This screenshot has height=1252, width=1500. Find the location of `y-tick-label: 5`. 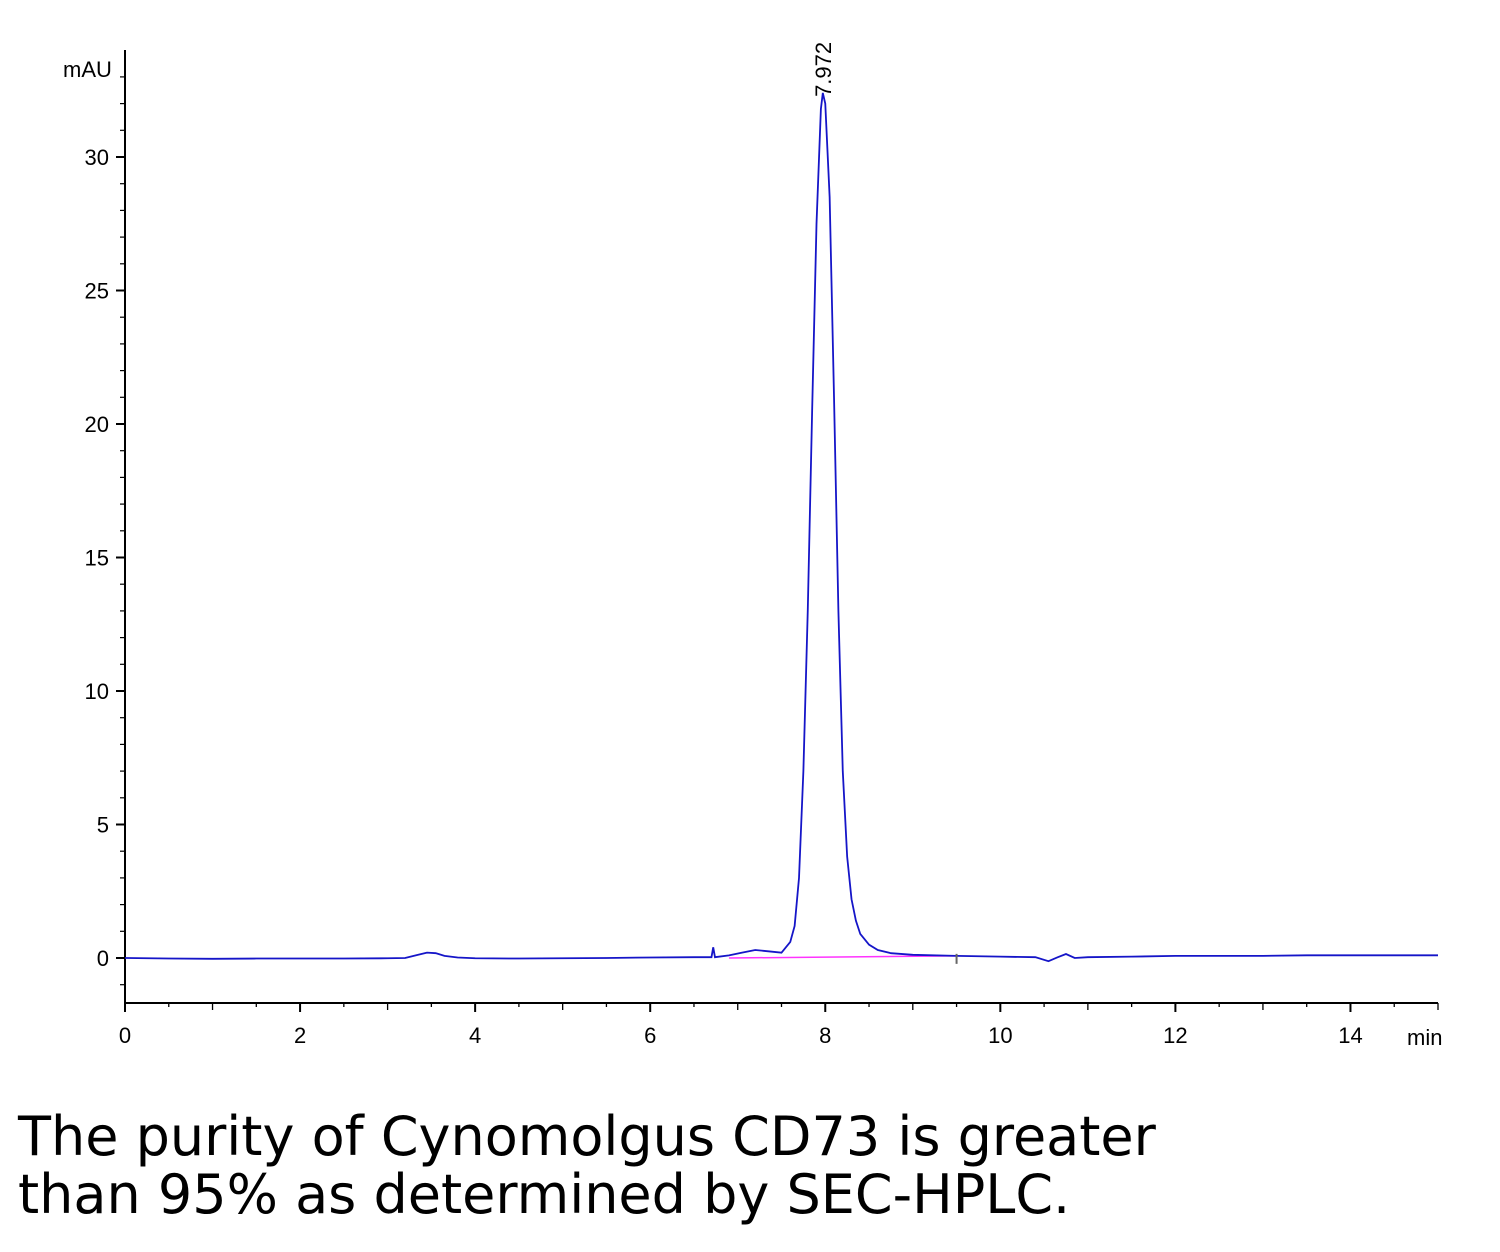

y-tick-label: 5 is located at coordinates (103, 825).